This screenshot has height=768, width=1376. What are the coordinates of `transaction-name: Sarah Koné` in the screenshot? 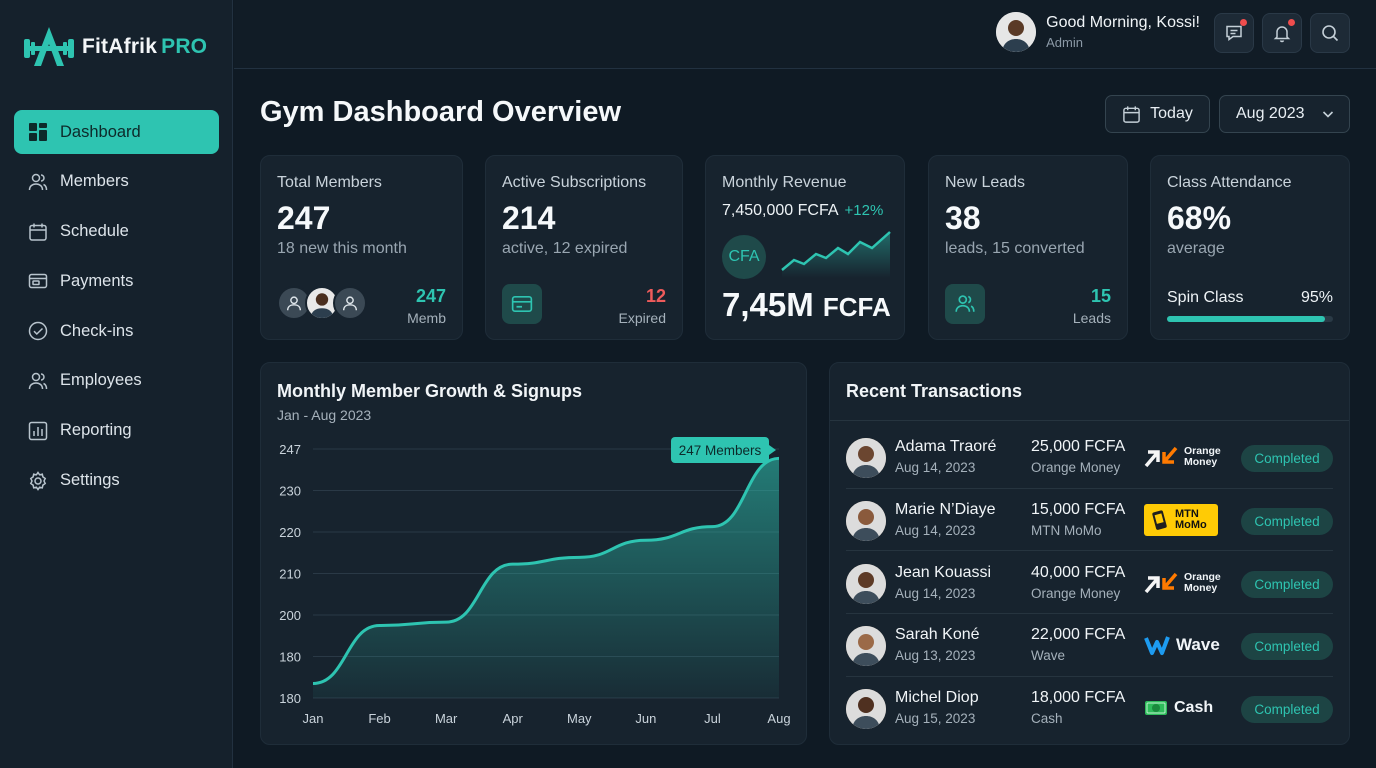 It's located at (937, 635).